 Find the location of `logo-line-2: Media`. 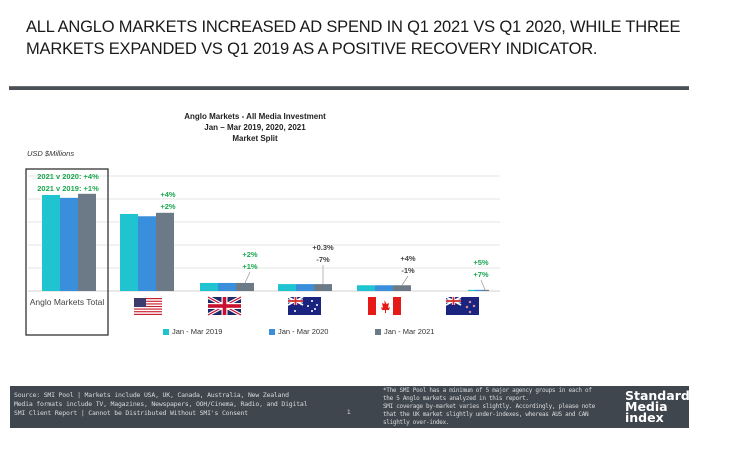

logo-line-2: Media is located at coordinates (646, 406).